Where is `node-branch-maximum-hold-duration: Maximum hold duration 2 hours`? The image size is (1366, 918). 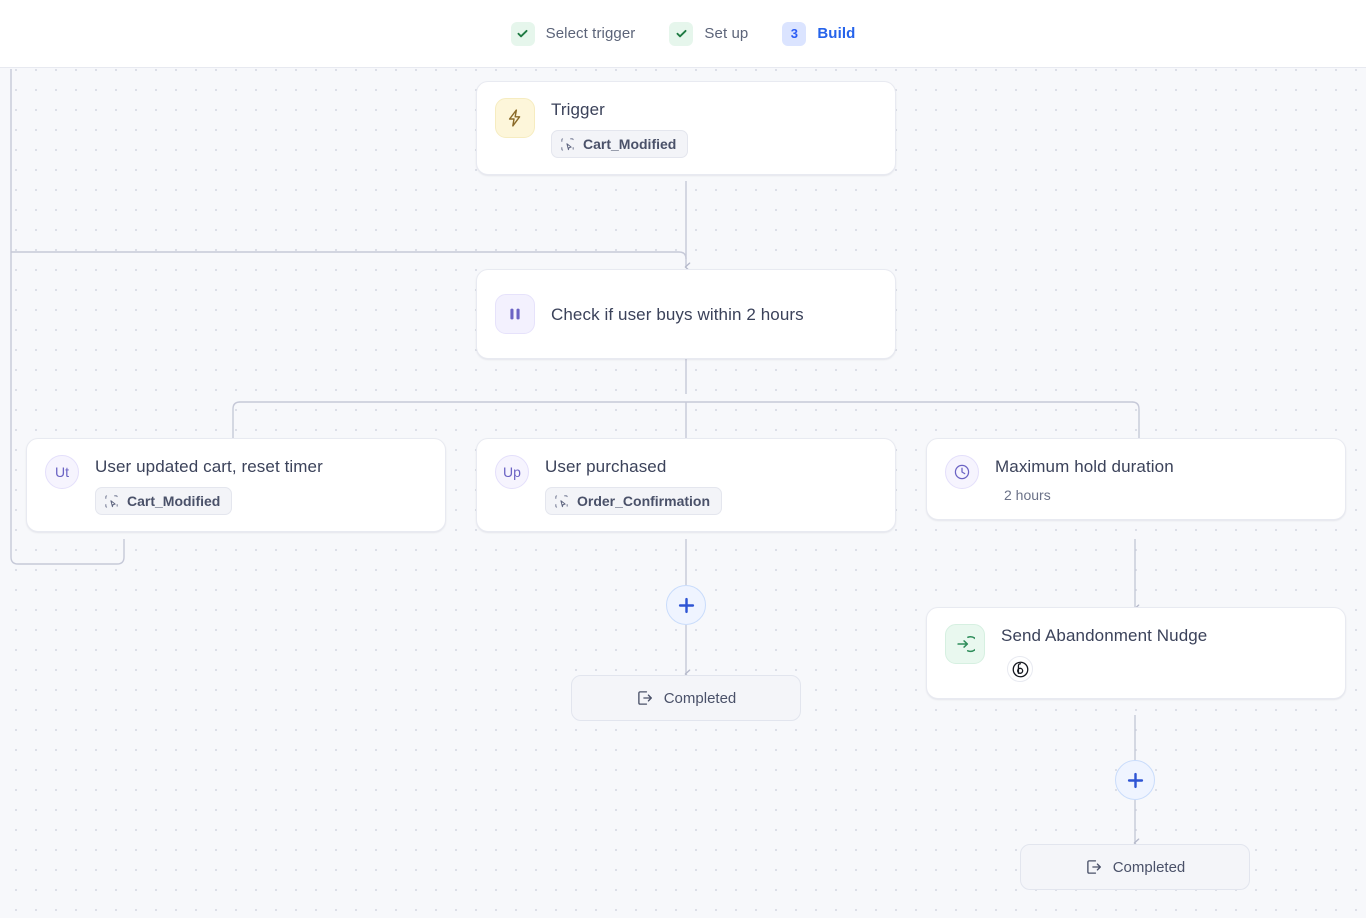 node-branch-maximum-hold-duration: Maximum hold duration 2 hours is located at coordinates (1136, 479).